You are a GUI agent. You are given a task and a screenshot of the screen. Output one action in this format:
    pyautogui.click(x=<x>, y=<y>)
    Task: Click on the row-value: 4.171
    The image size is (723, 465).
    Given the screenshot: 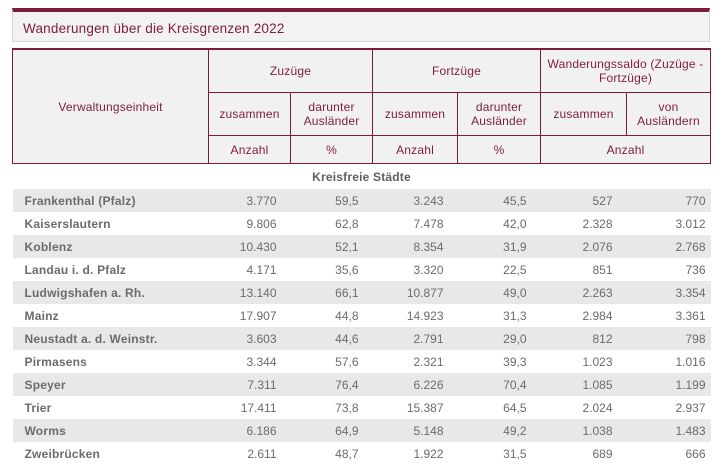 What is the action you would take?
    pyautogui.click(x=250, y=269)
    